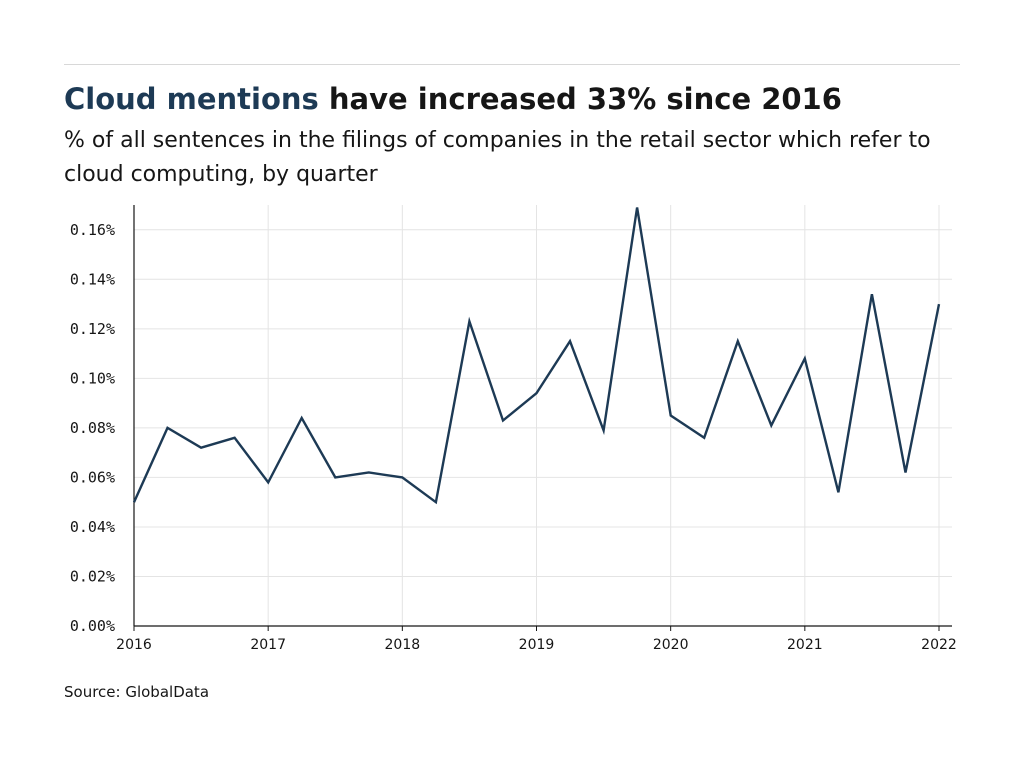  Describe the element at coordinates (92, 329) in the screenshot. I see `y-tick-label: 0.12%` at that location.